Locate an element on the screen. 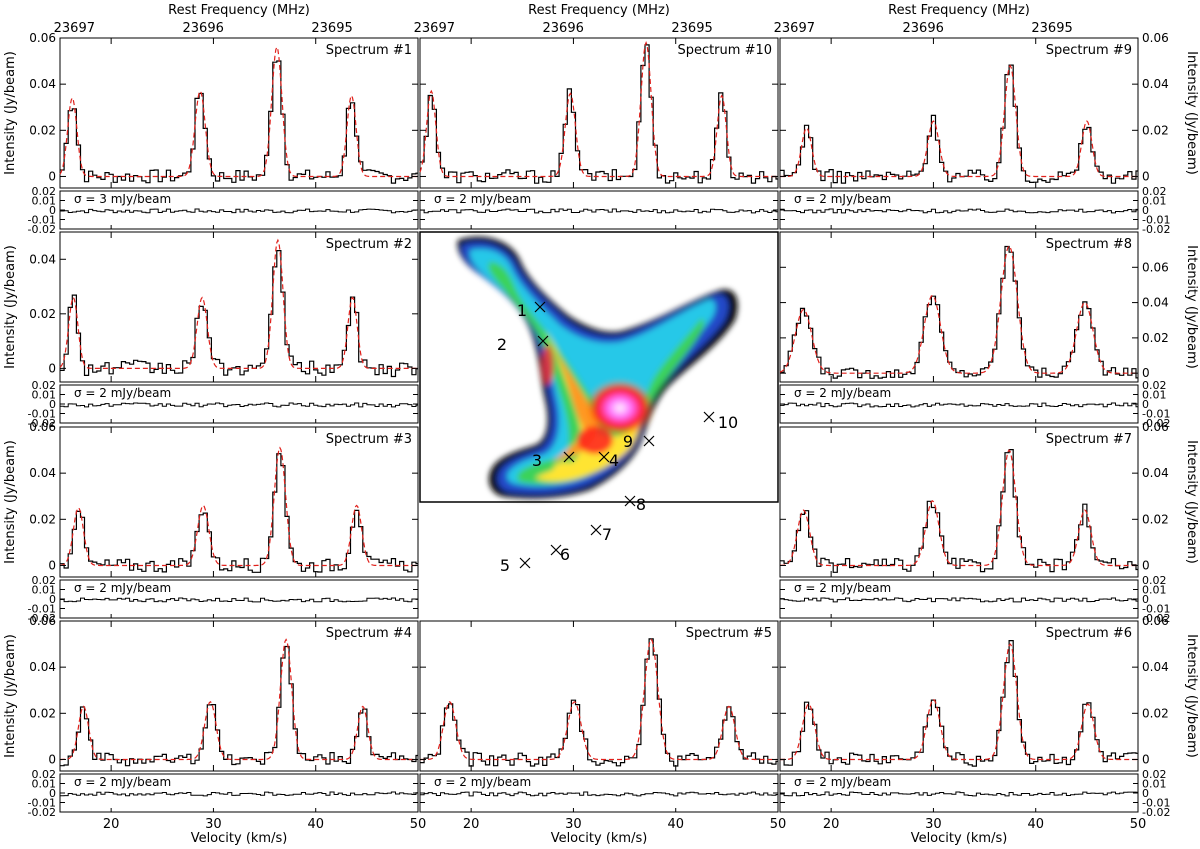 Image resolution: width=1200 pixels, height=849 pixels. panel-label: Spectrum #2 is located at coordinates (369, 244).